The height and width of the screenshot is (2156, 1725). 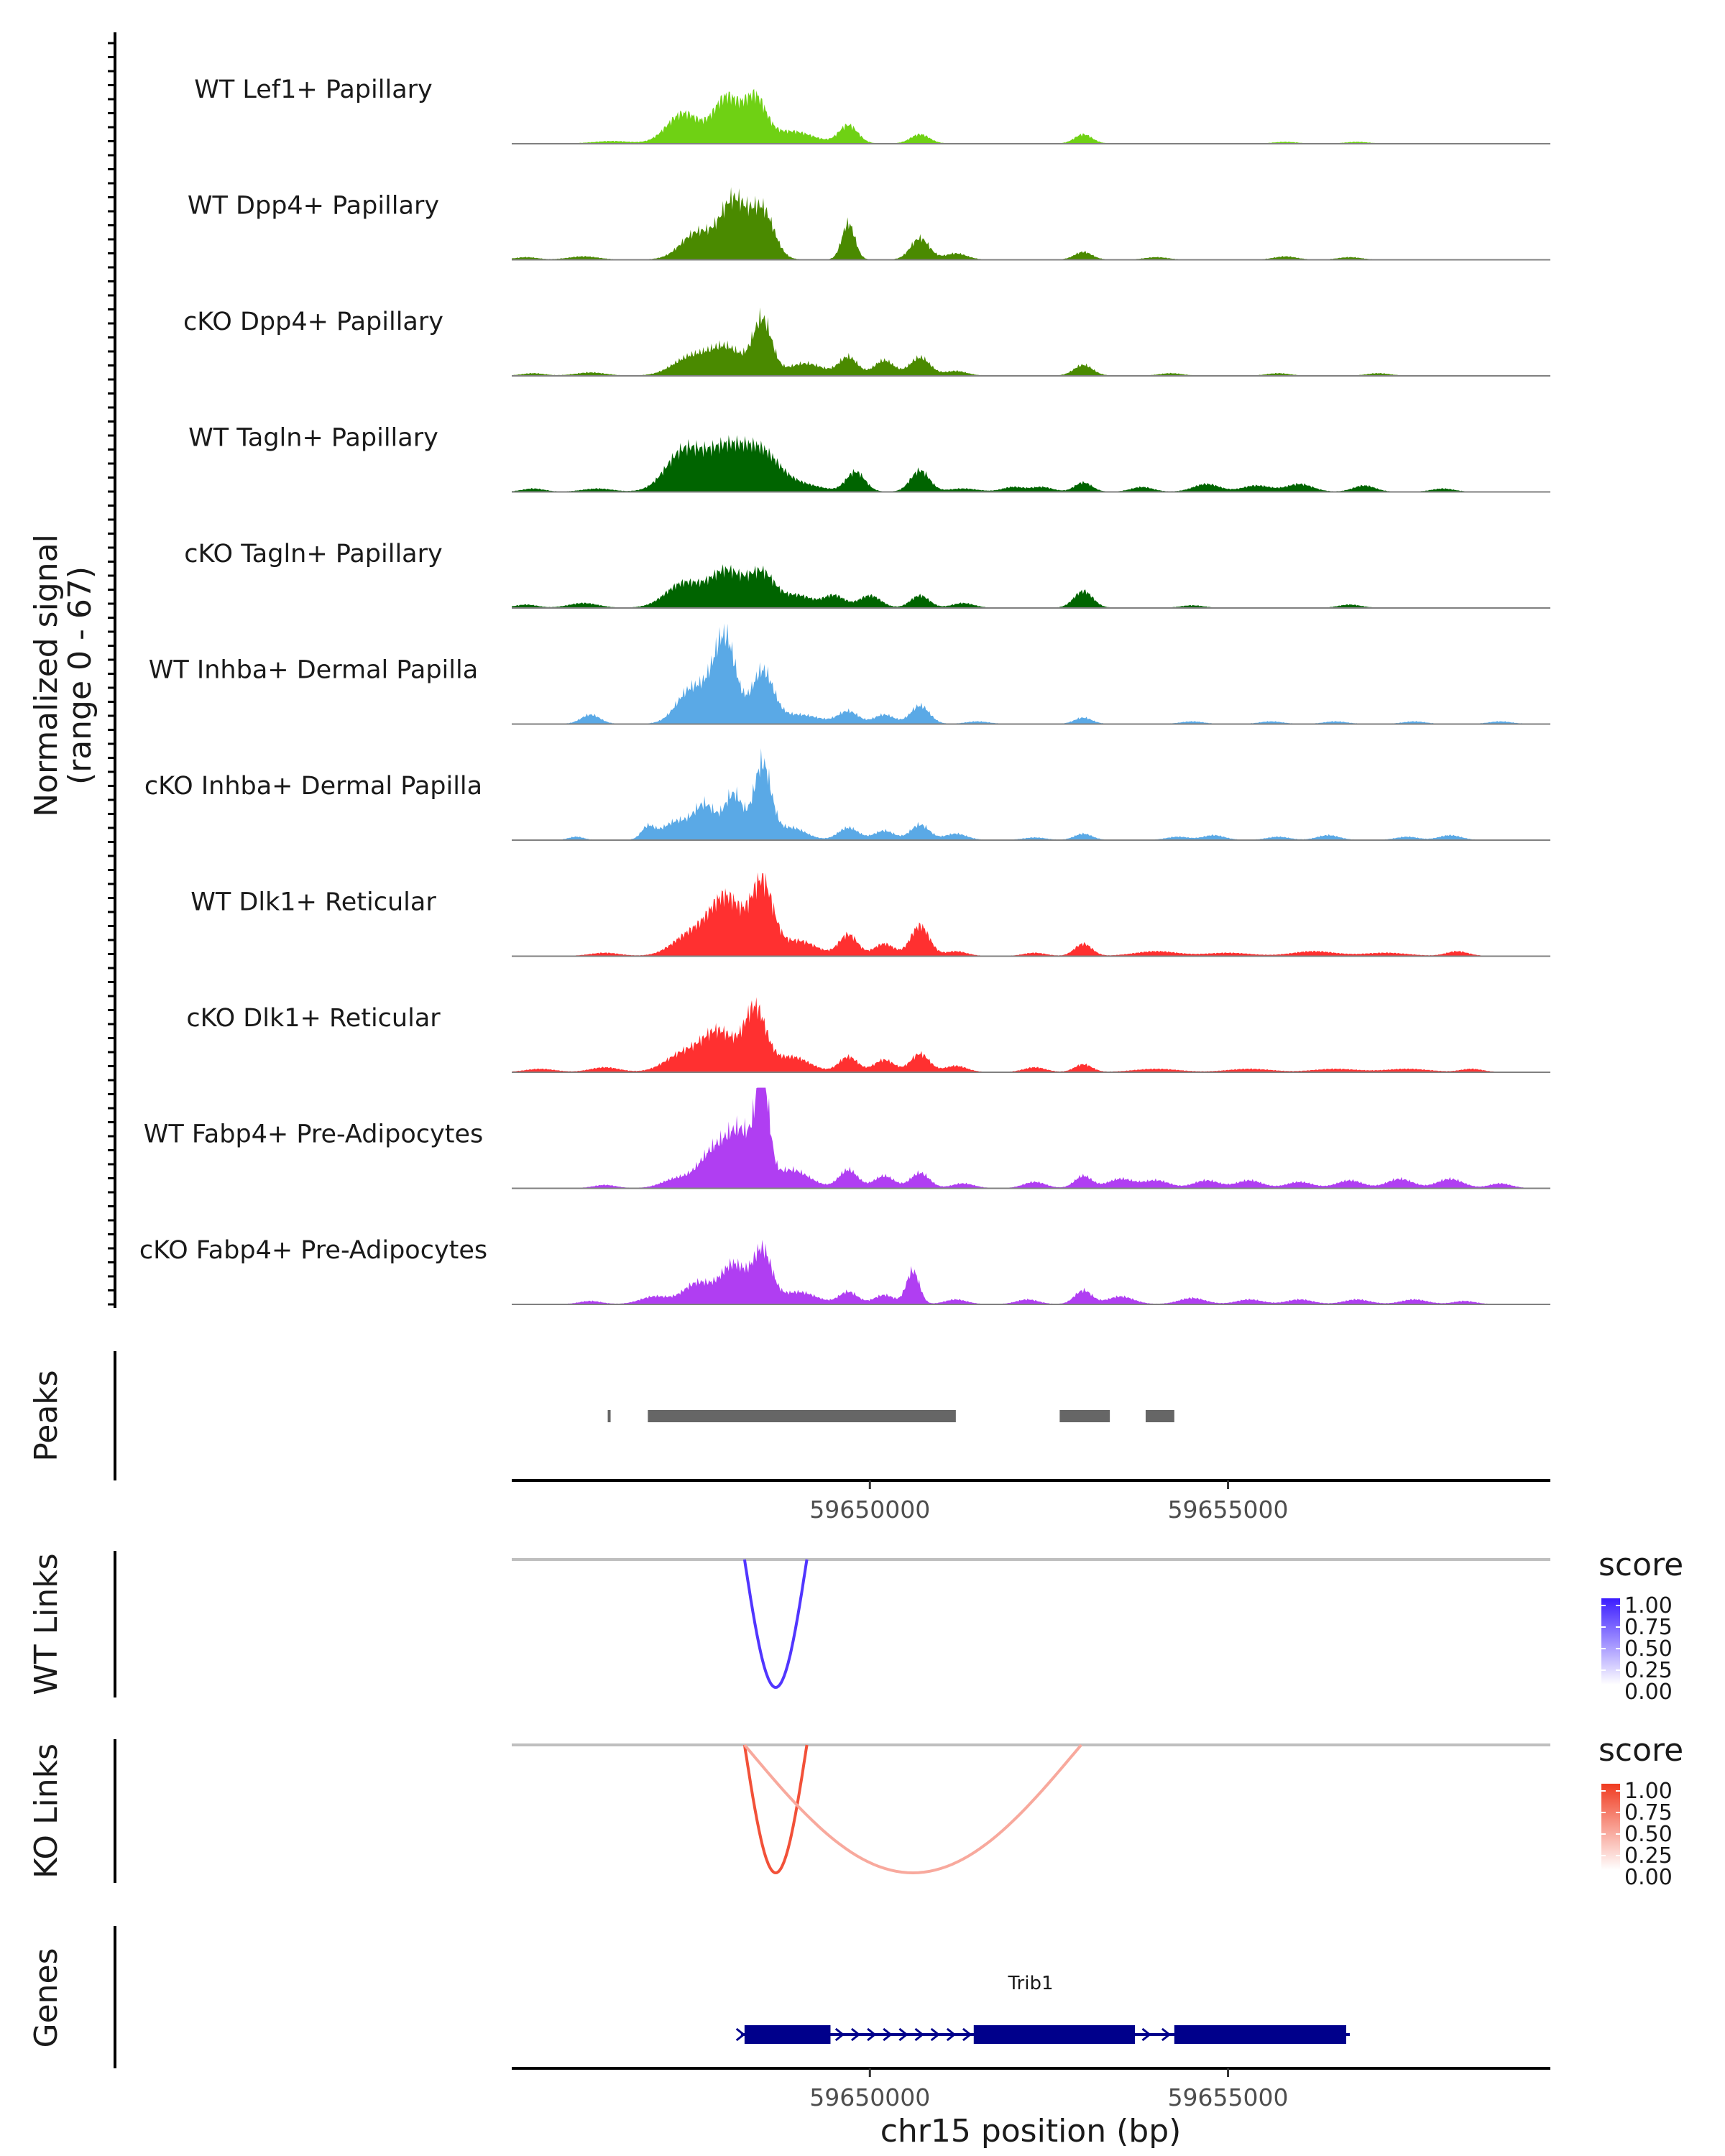 I want to click on ko-links-legend: score 1.000.750.500.250.00, so click(x=1640, y=1811).